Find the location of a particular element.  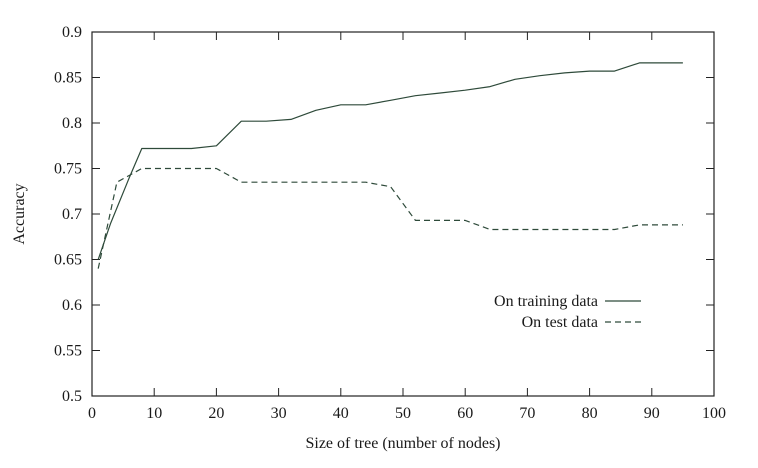

y-tick-label: 0.6 is located at coordinates (72, 305).